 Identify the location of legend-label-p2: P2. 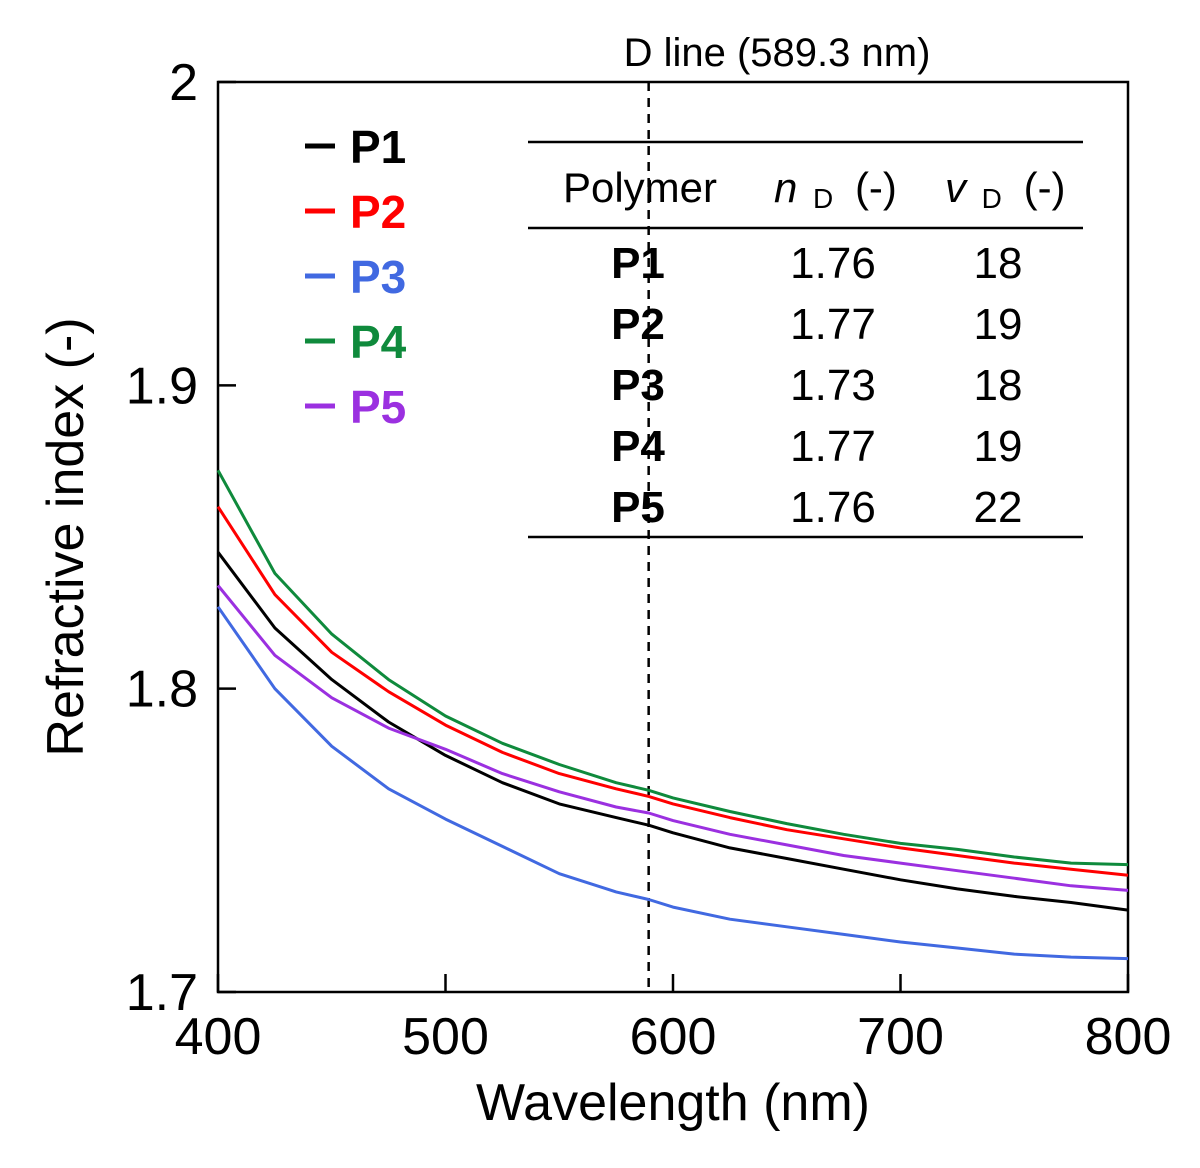
(378, 212).